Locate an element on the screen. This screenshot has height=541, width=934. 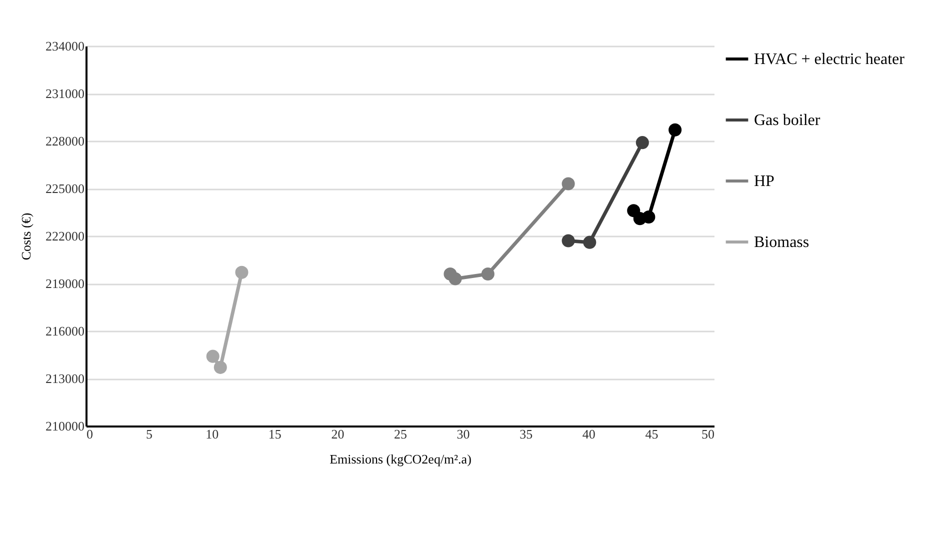
x-tick-label: 45 is located at coordinates (651, 434).